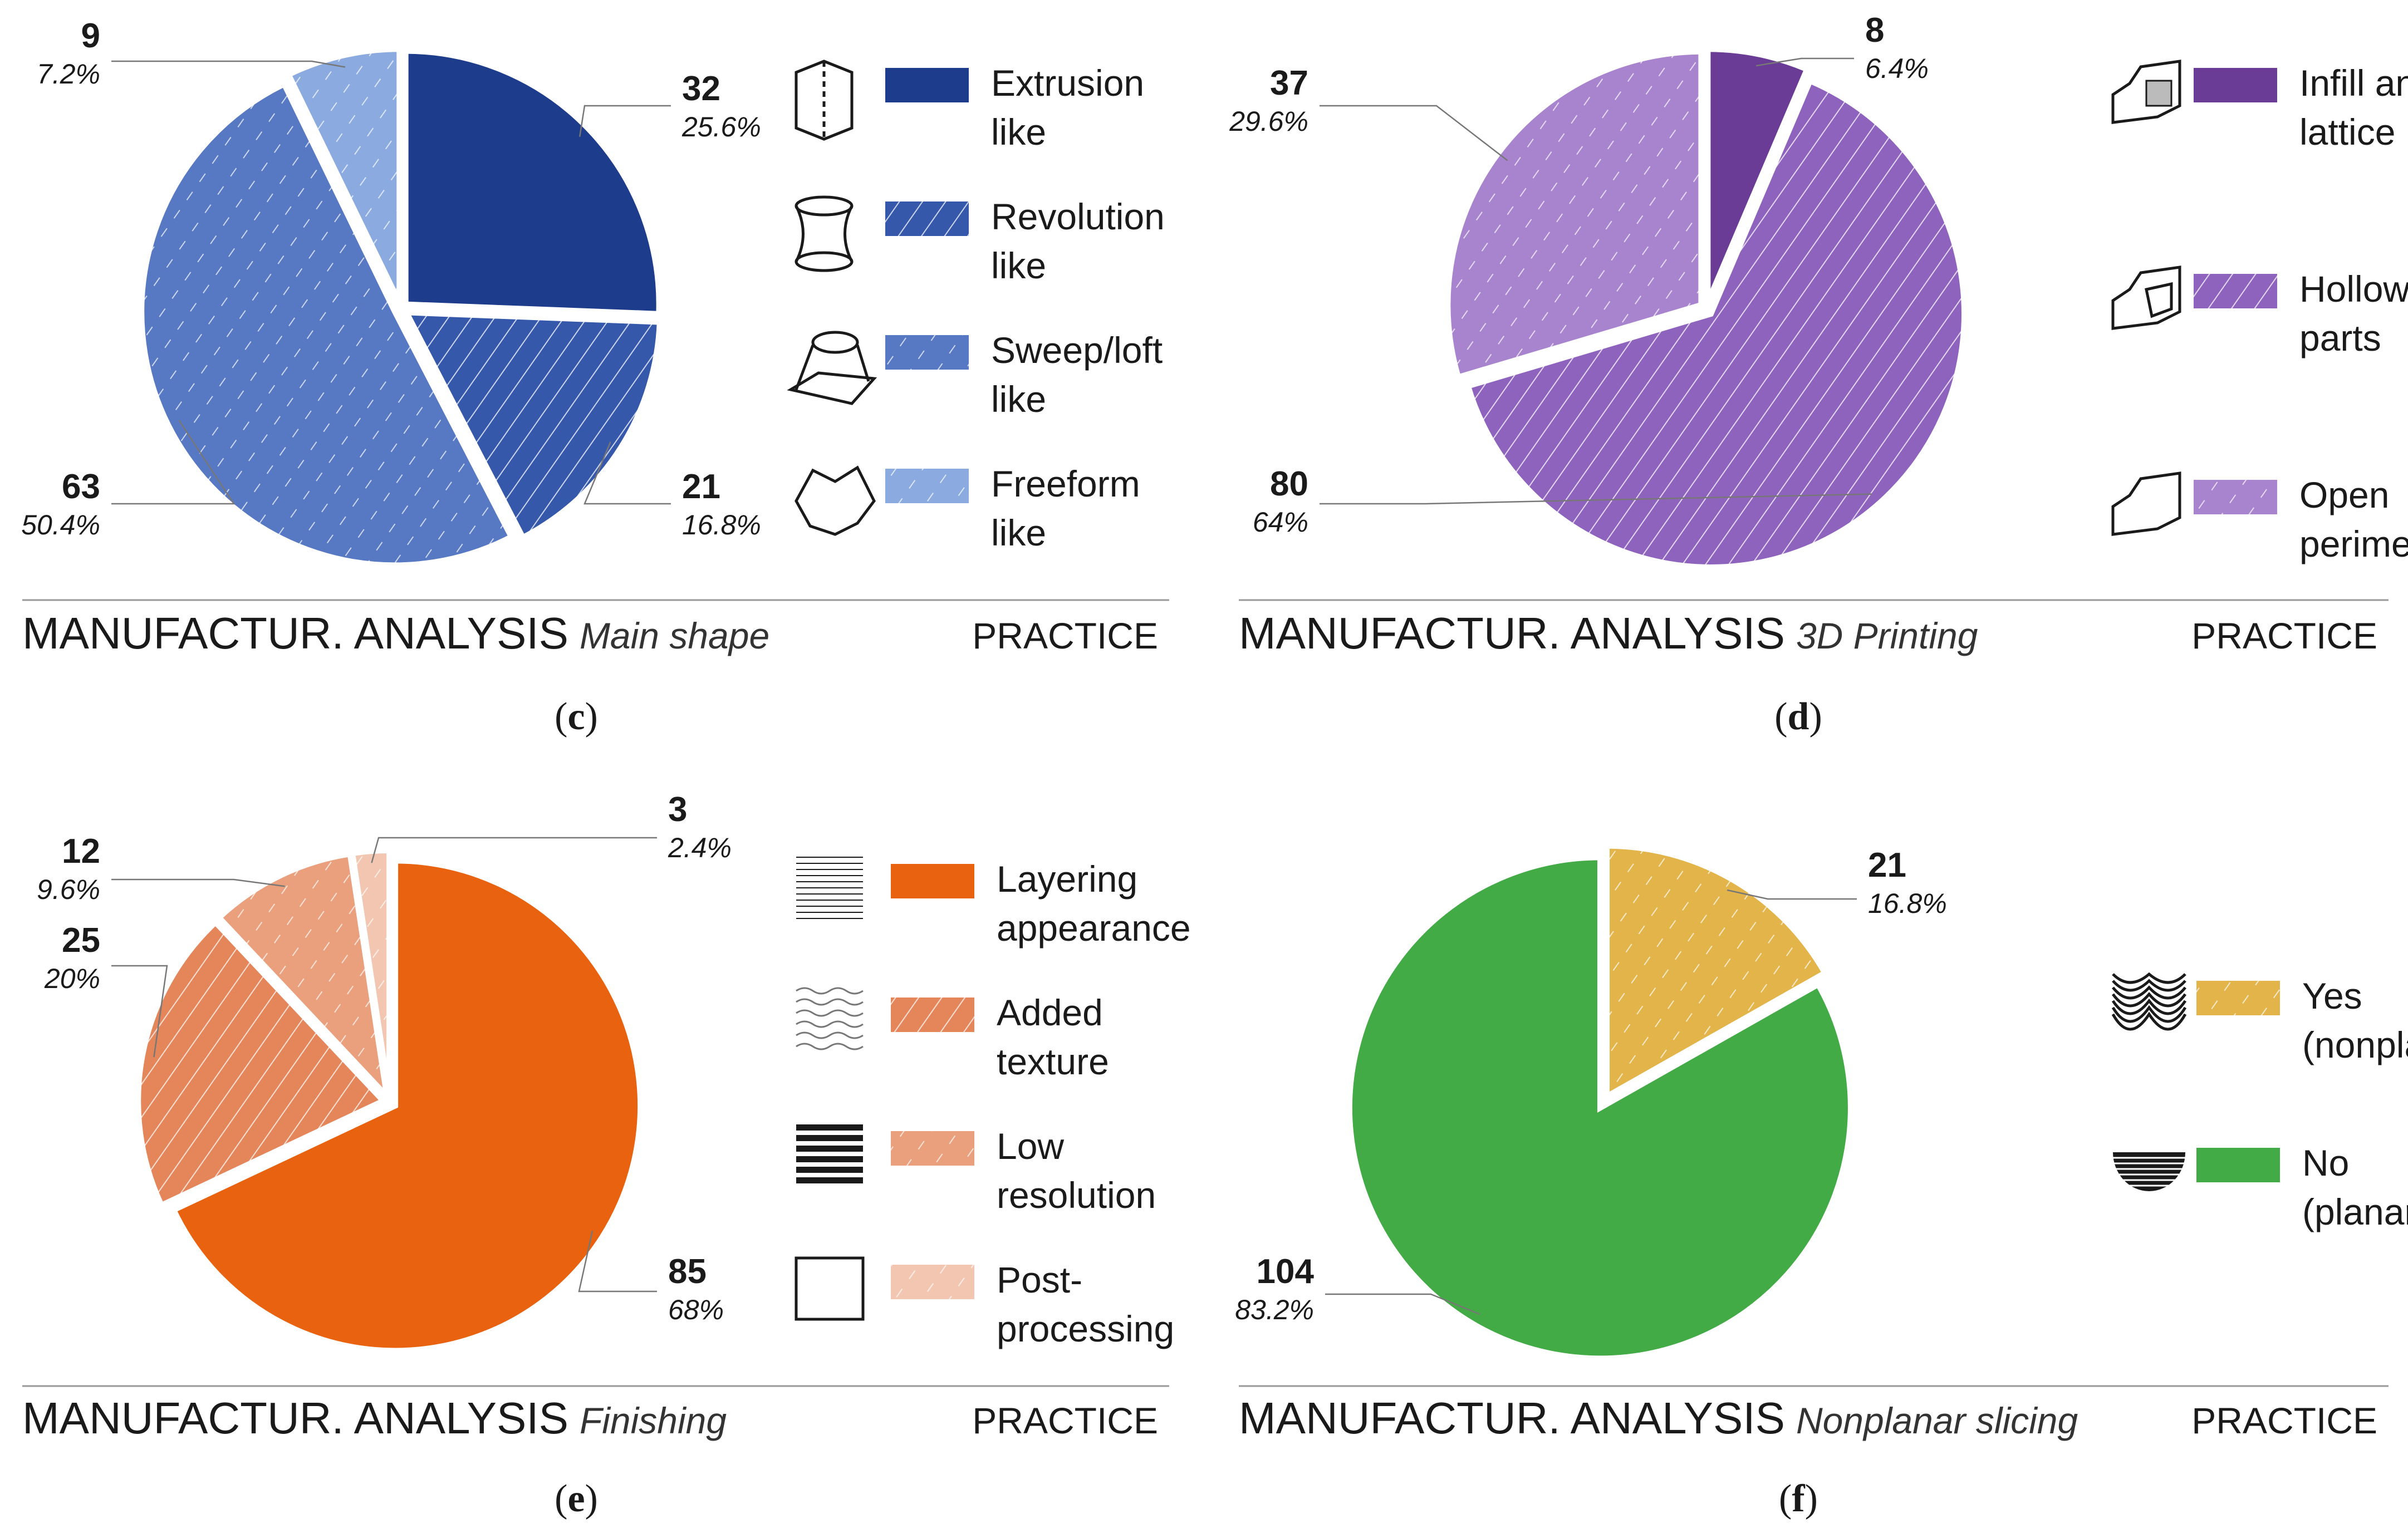 This screenshot has width=2408, height=1538. I want to click on legend-label-c-2-1: like, so click(1018, 400).